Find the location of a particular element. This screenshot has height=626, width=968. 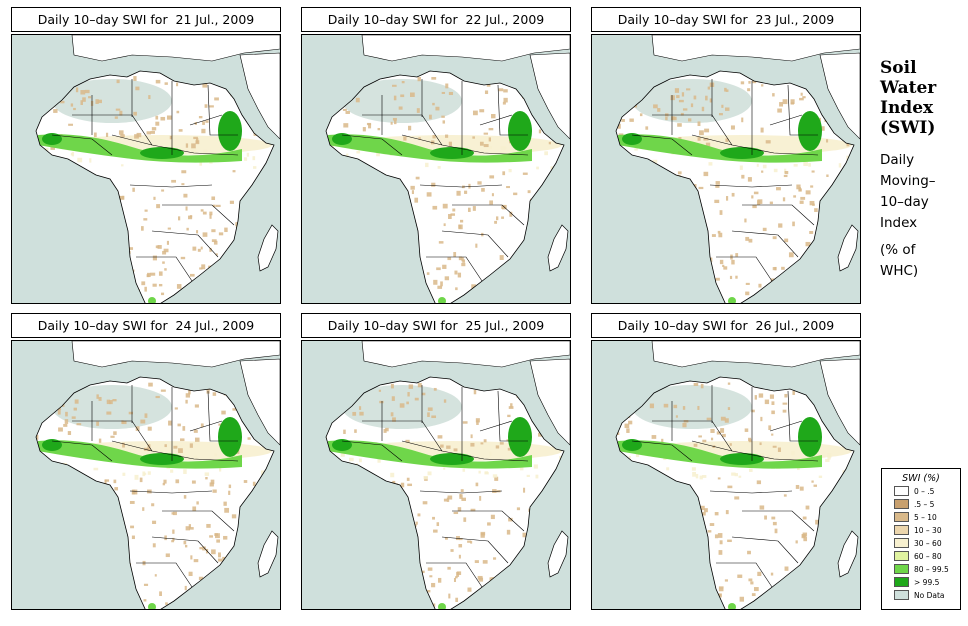

arabia-landmass is located at coordinates (549, 96).